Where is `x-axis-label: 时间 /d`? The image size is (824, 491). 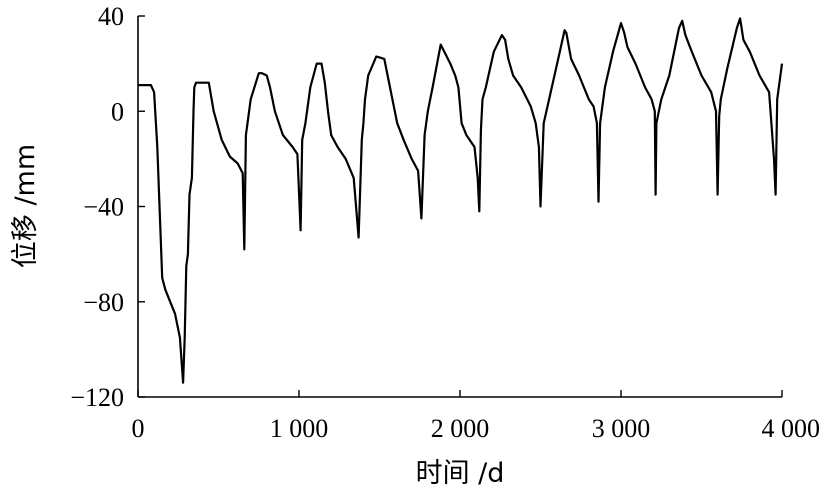
x-axis-label: 时间 /d is located at coordinates (460, 473).